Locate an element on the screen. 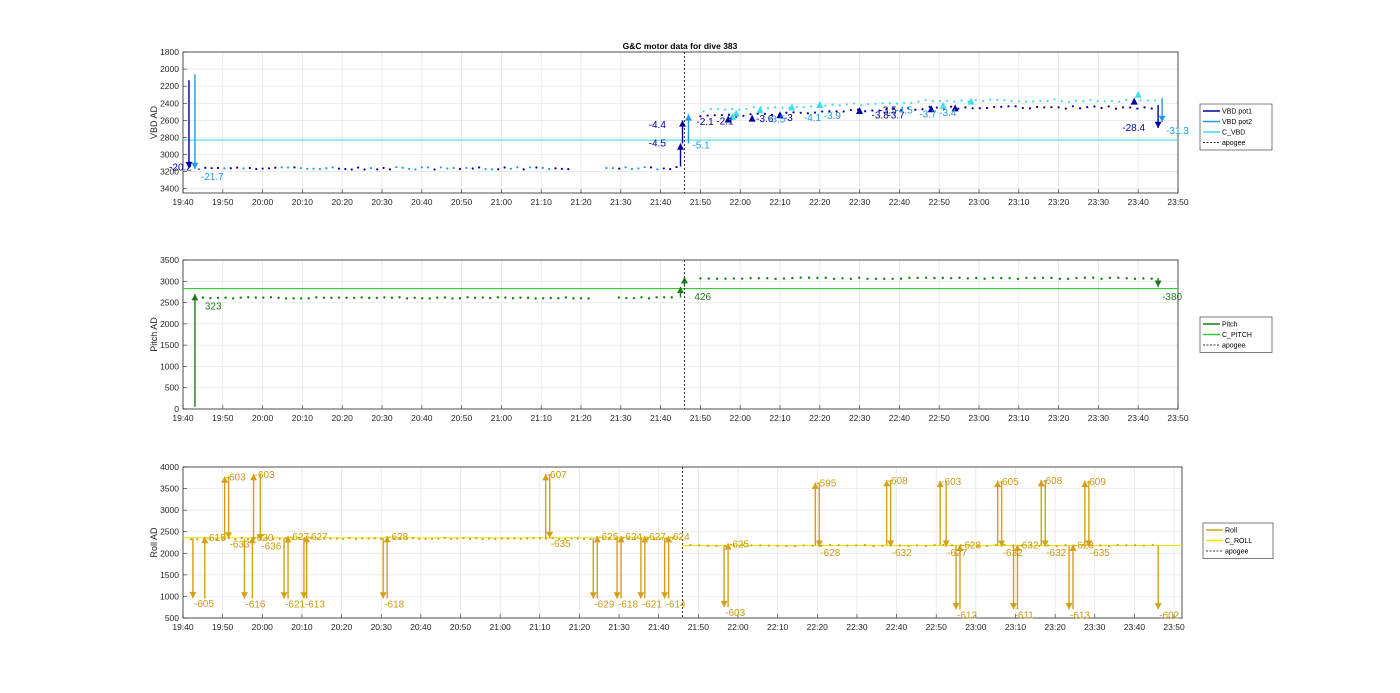  x-tick-label: 21:40 is located at coordinates (659, 627).